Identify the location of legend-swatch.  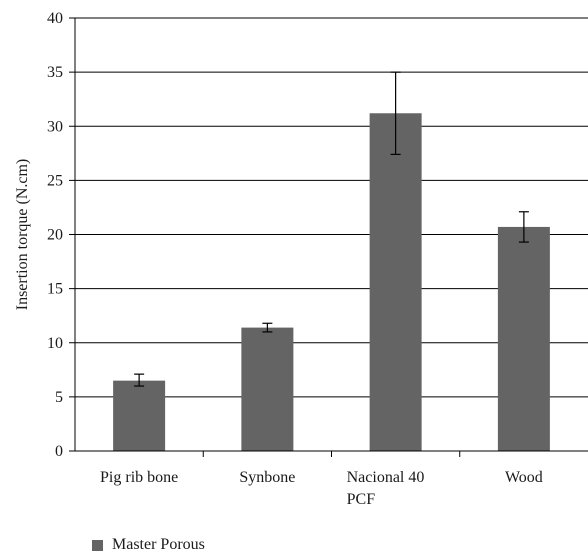
(97, 545).